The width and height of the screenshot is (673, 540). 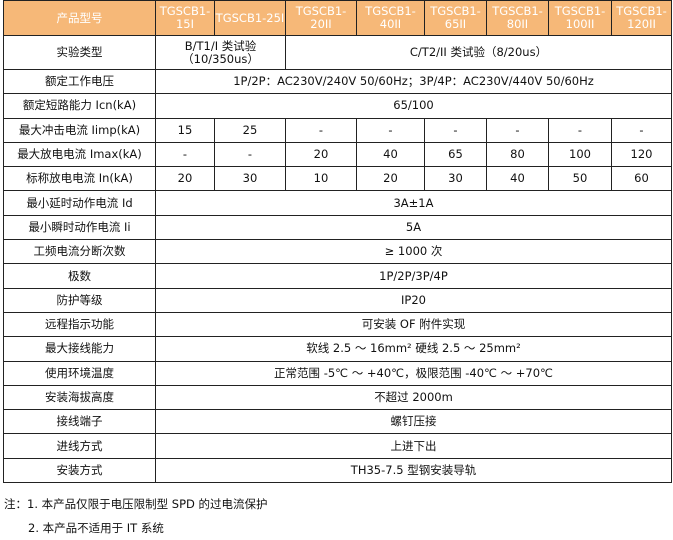 What do you see at coordinates (321, 179) in the screenshot?
I see `cell: 10` at bounding box center [321, 179].